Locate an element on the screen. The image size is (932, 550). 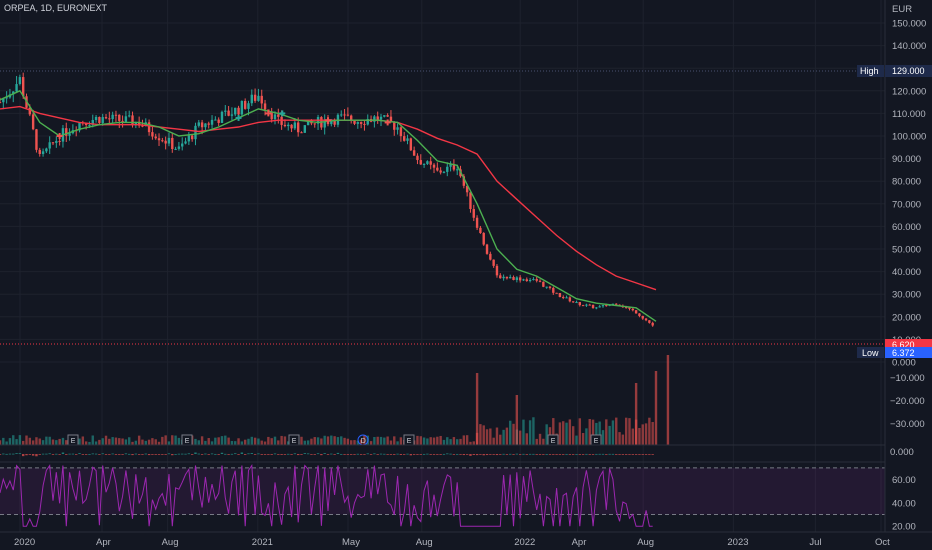
time-axis: 2020 Apr Aug 2021 May Aug 2022 Apr Aug 2023 Jul Oct is located at coordinates (452, 542).